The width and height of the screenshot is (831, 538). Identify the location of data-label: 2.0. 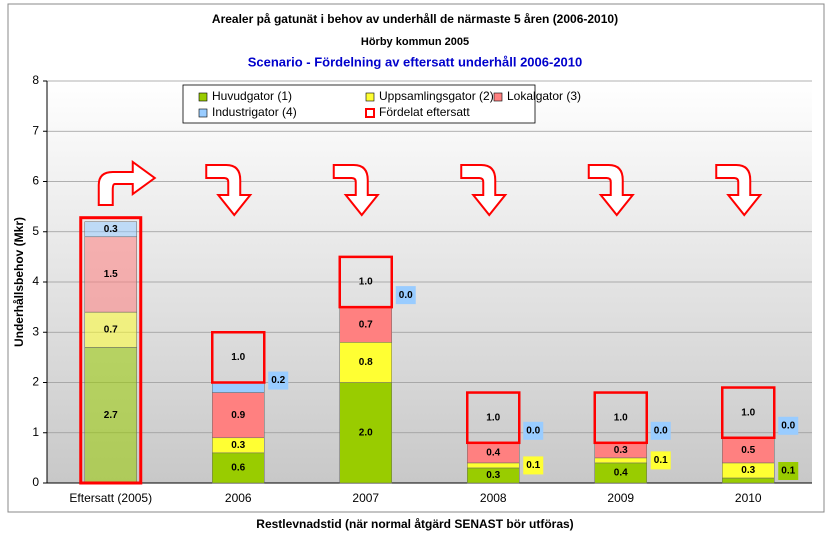
(366, 432).